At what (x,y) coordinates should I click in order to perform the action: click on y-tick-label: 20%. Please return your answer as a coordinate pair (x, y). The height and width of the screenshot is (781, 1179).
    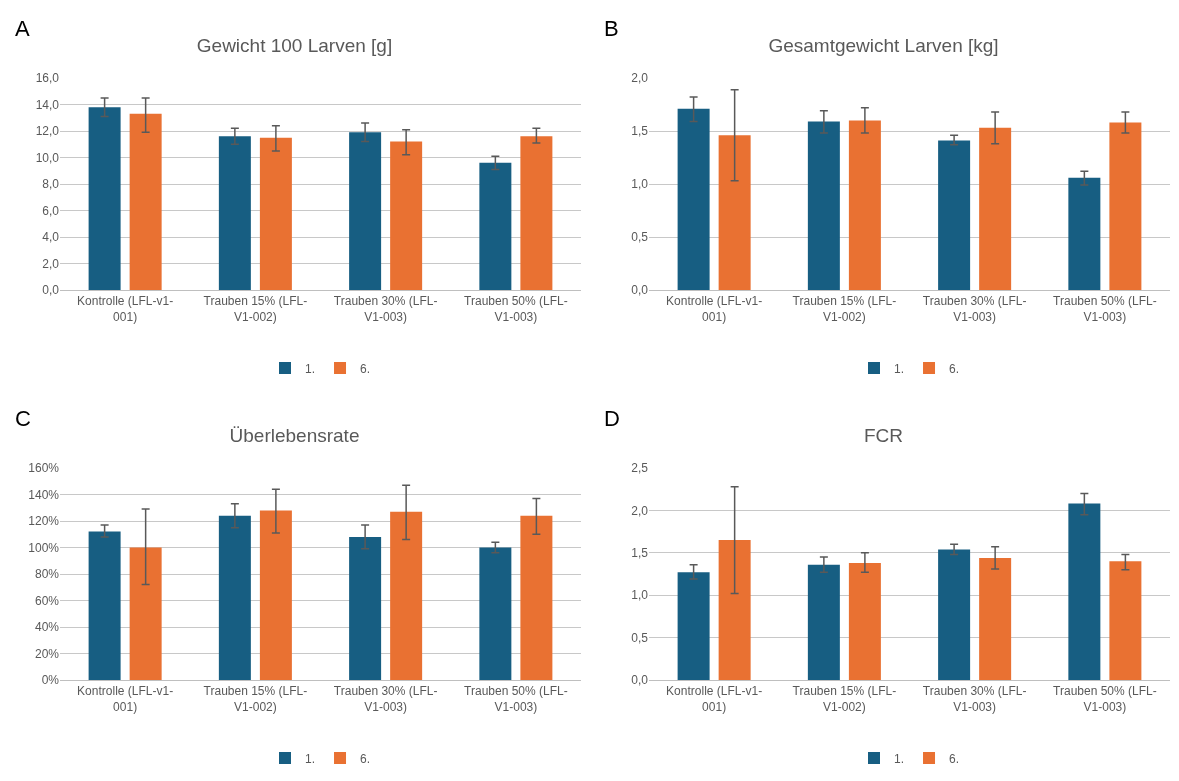
    Looking at the image, I should click on (47, 653).